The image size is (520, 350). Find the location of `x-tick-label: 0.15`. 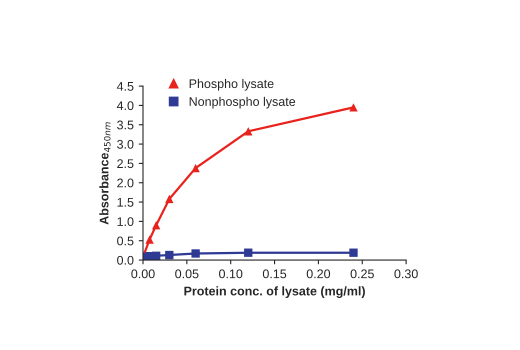

x-tick-label: 0.15 is located at coordinates (274, 273).